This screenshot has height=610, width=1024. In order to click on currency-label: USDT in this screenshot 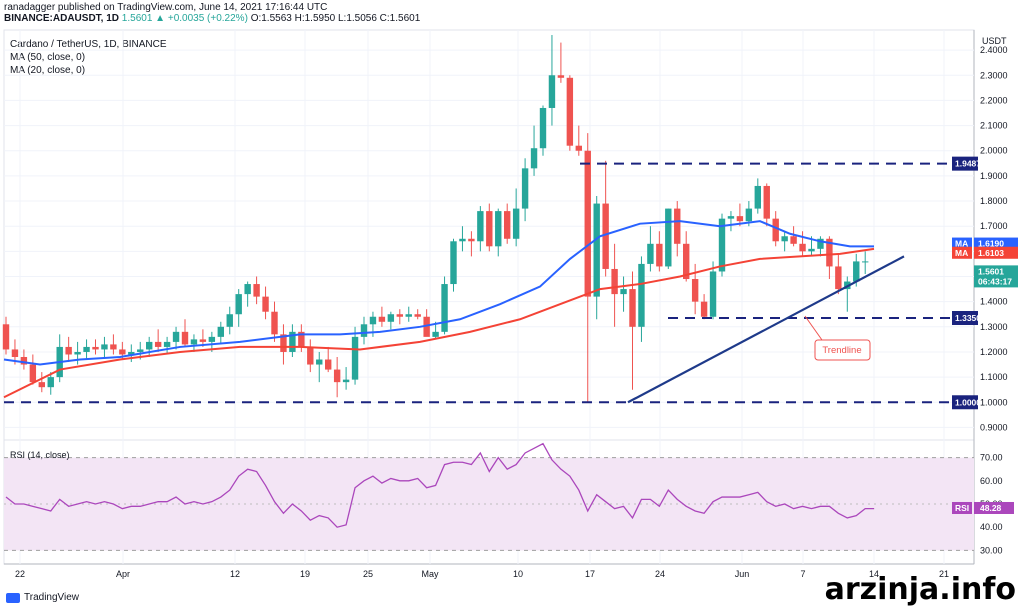, I will do `click(994, 41)`.